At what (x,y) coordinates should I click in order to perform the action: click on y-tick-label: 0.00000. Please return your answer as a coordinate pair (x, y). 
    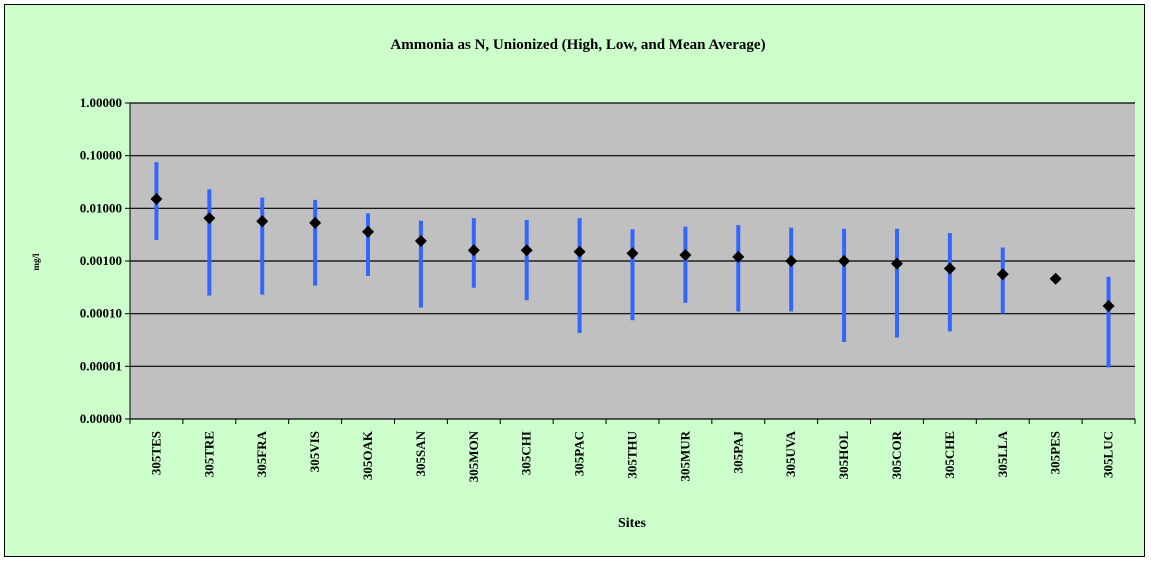
    Looking at the image, I should click on (101, 418).